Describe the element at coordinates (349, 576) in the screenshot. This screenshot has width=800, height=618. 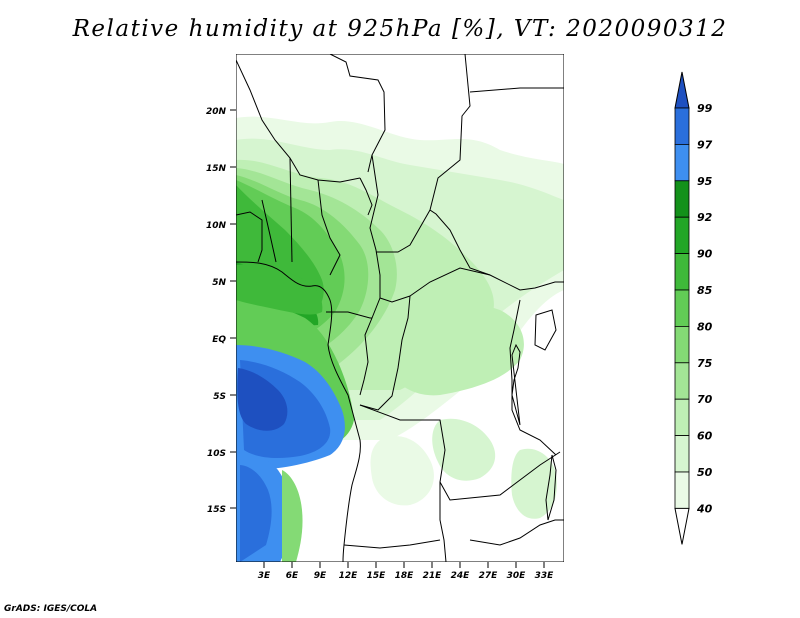
I see `lon-tick-label: 12E` at that location.